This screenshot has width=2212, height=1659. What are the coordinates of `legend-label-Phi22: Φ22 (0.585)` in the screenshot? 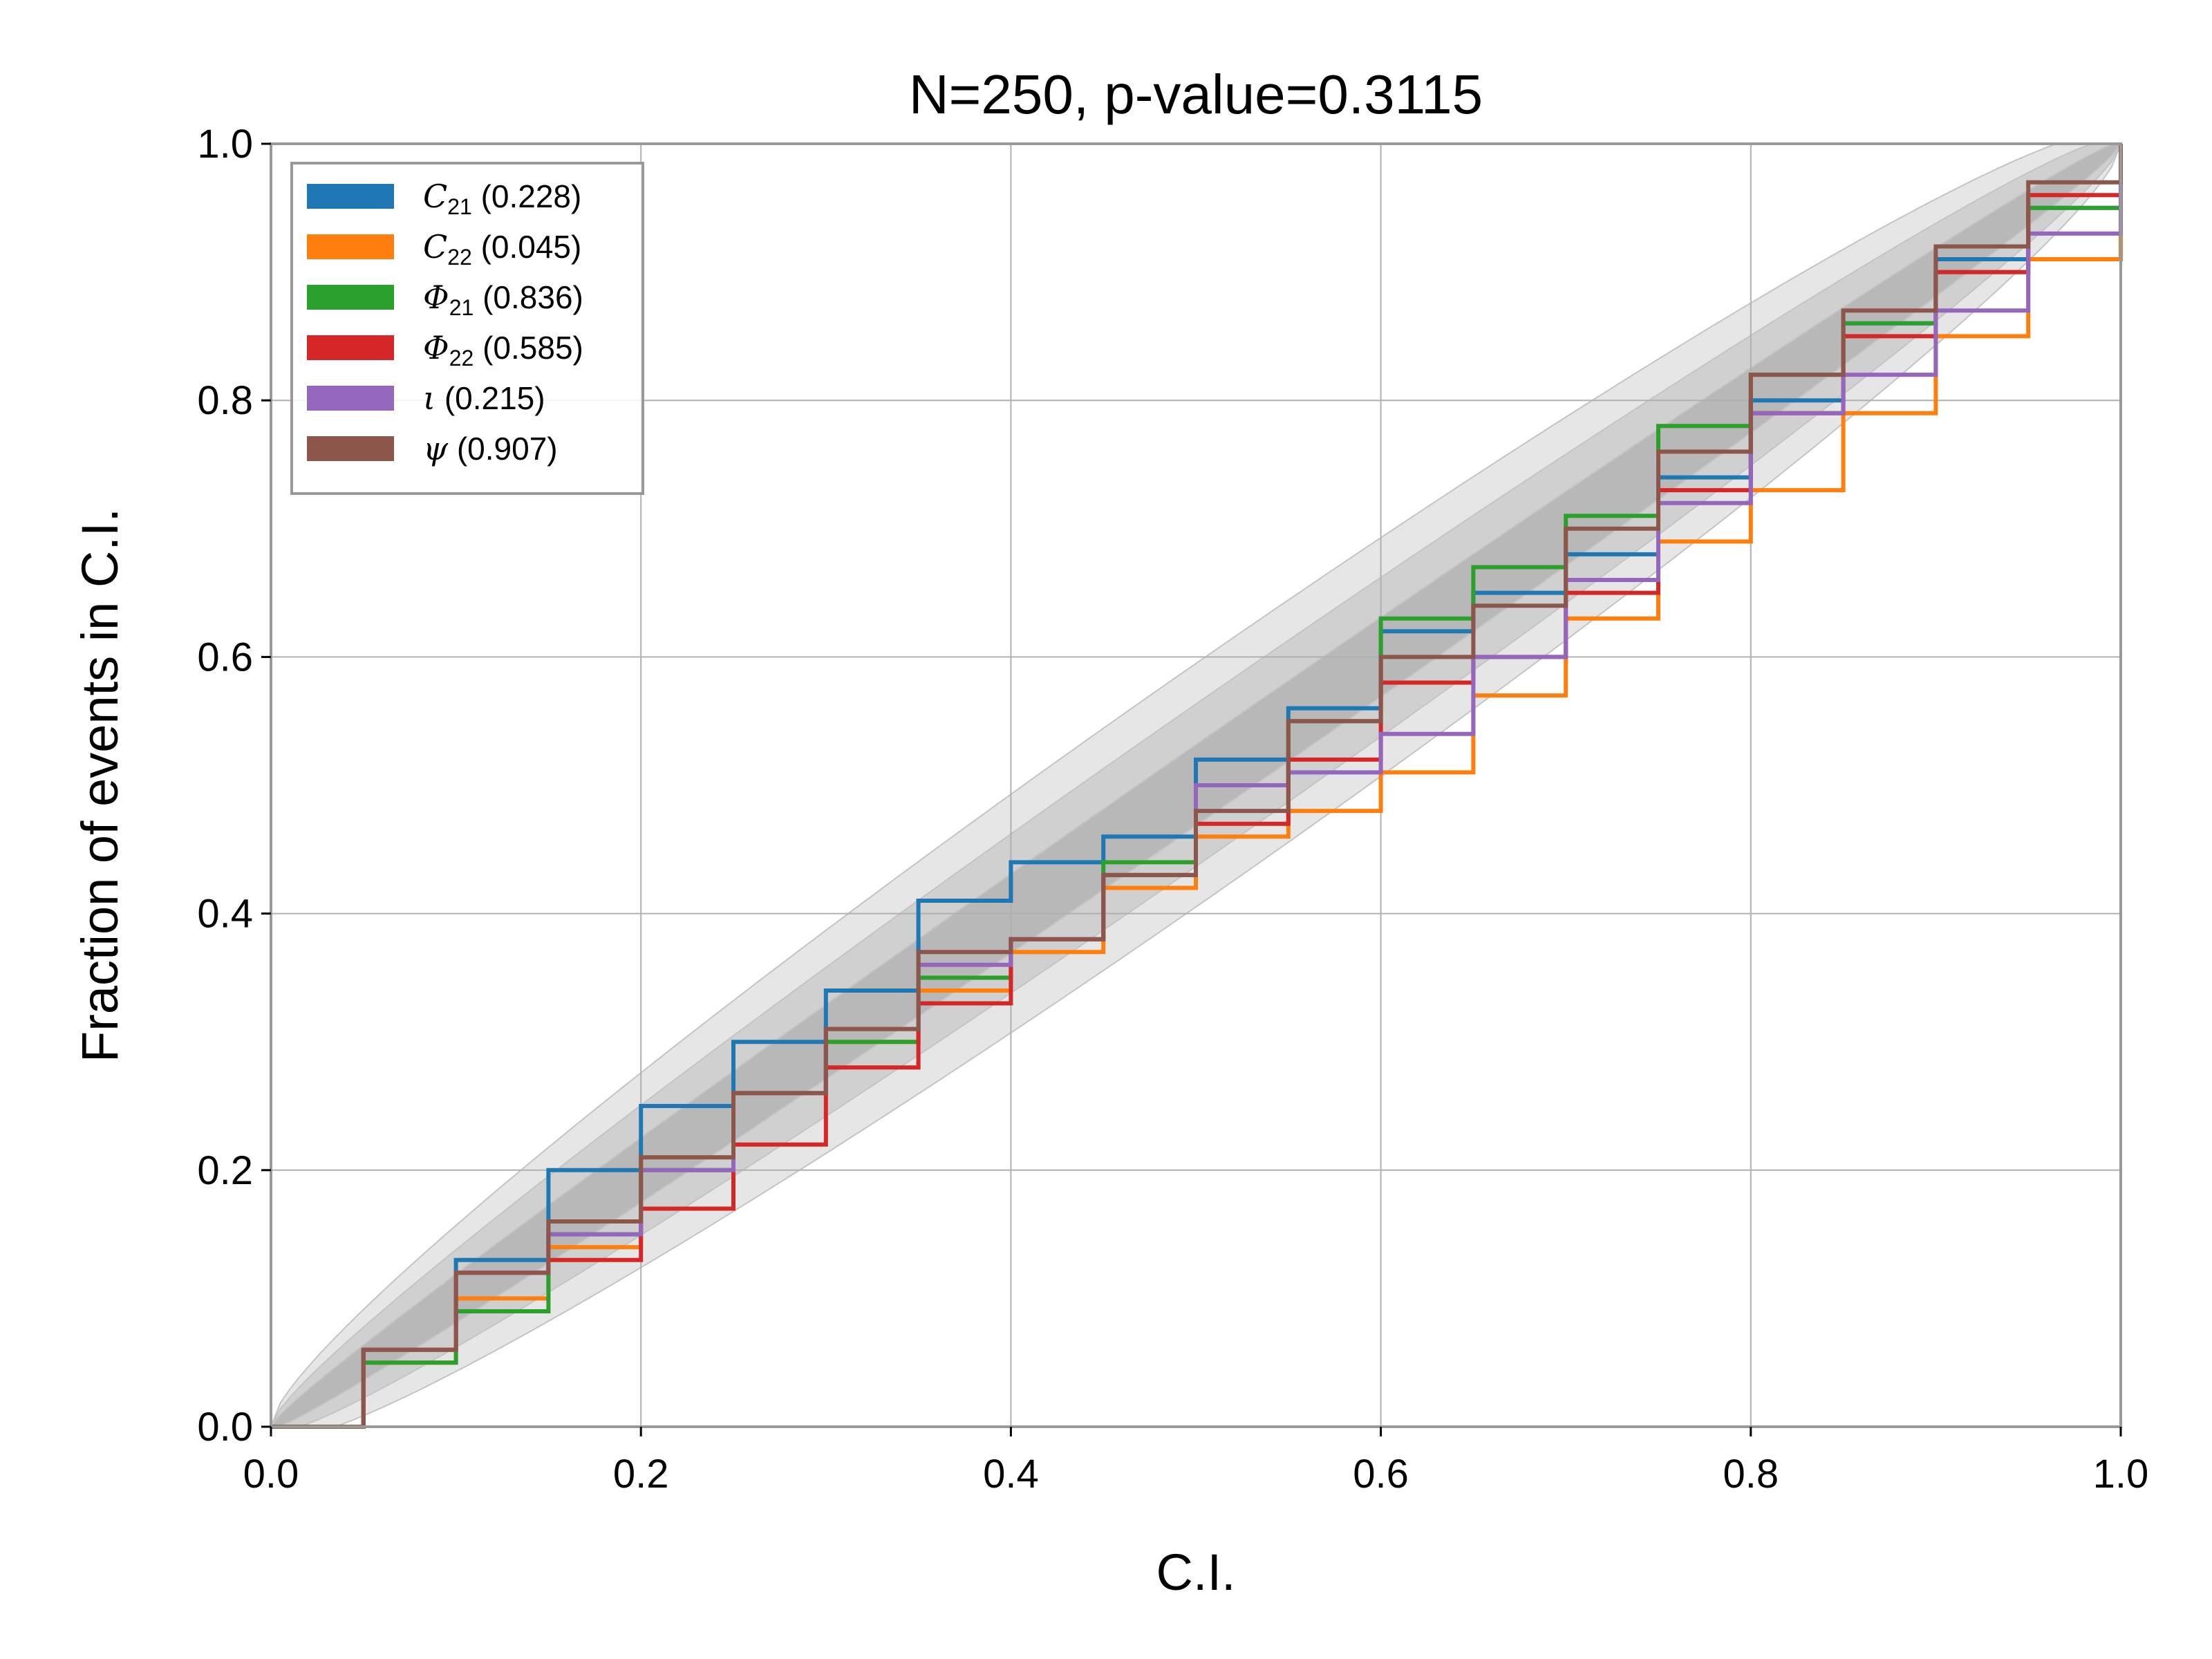 It's located at (503, 350).